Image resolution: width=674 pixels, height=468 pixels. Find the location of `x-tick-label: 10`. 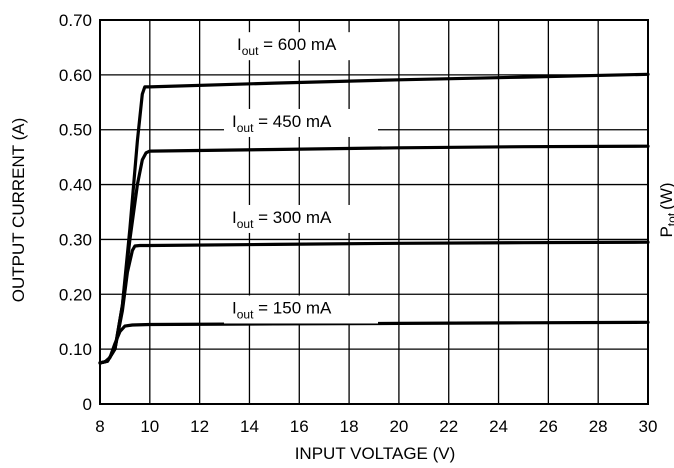

x-tick-label: 10 is located at coordinates (149, 426).